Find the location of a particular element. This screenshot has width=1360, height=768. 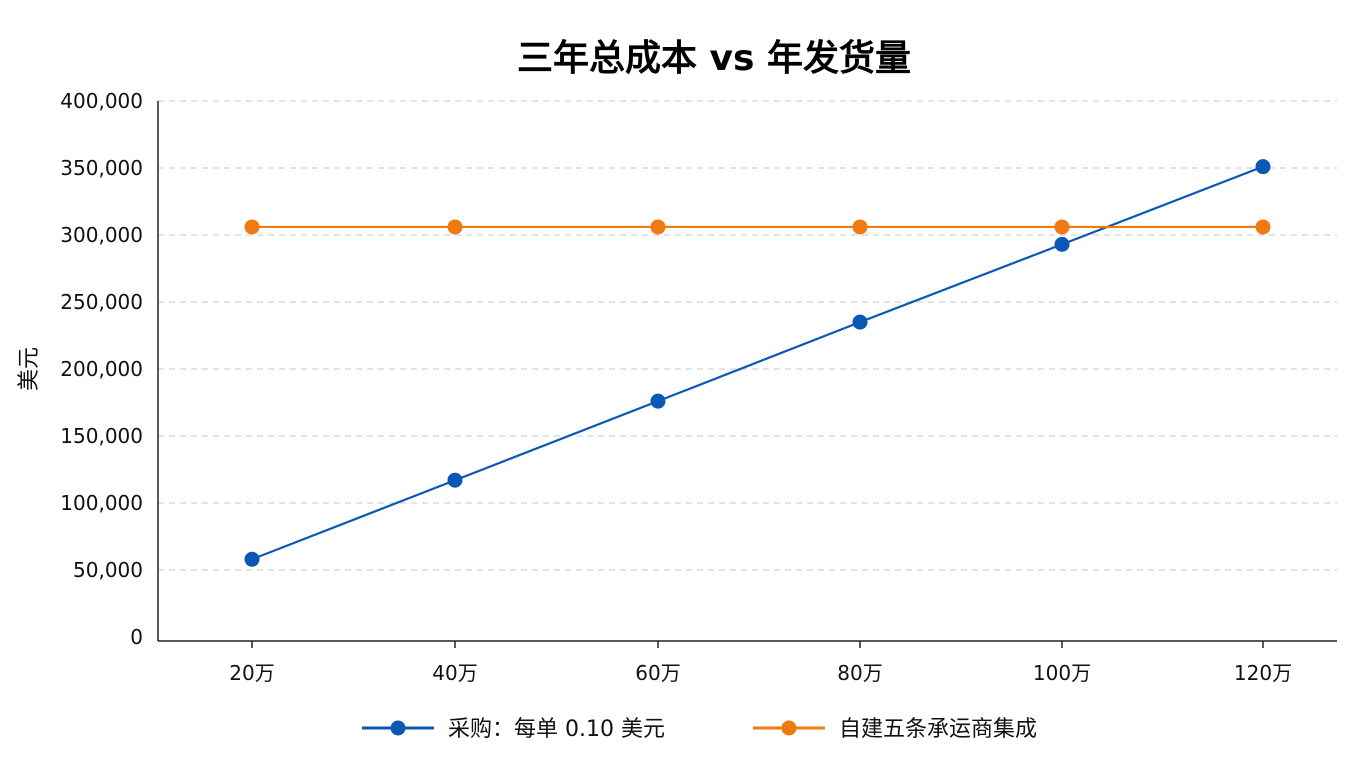

y-tick-label: 100,000 is located at coordinates (101, 503).